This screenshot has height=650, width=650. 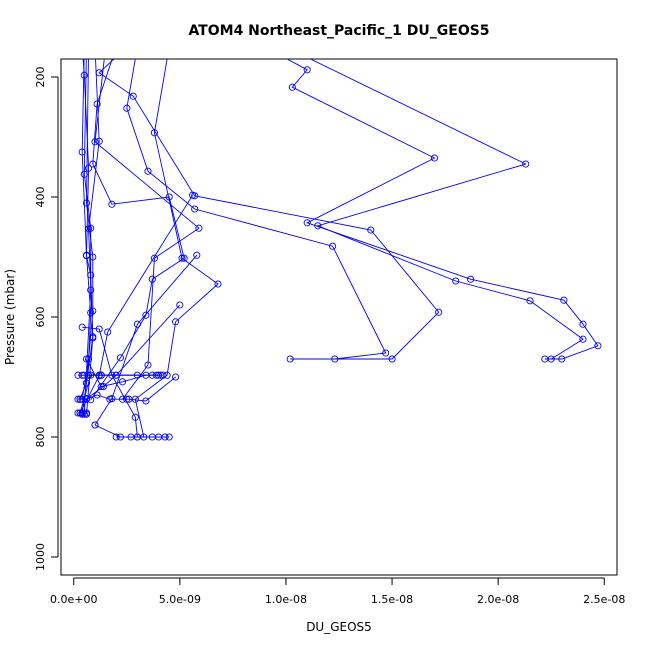 I want to click on y-tick-label: 600, so click(x=40, y=317).